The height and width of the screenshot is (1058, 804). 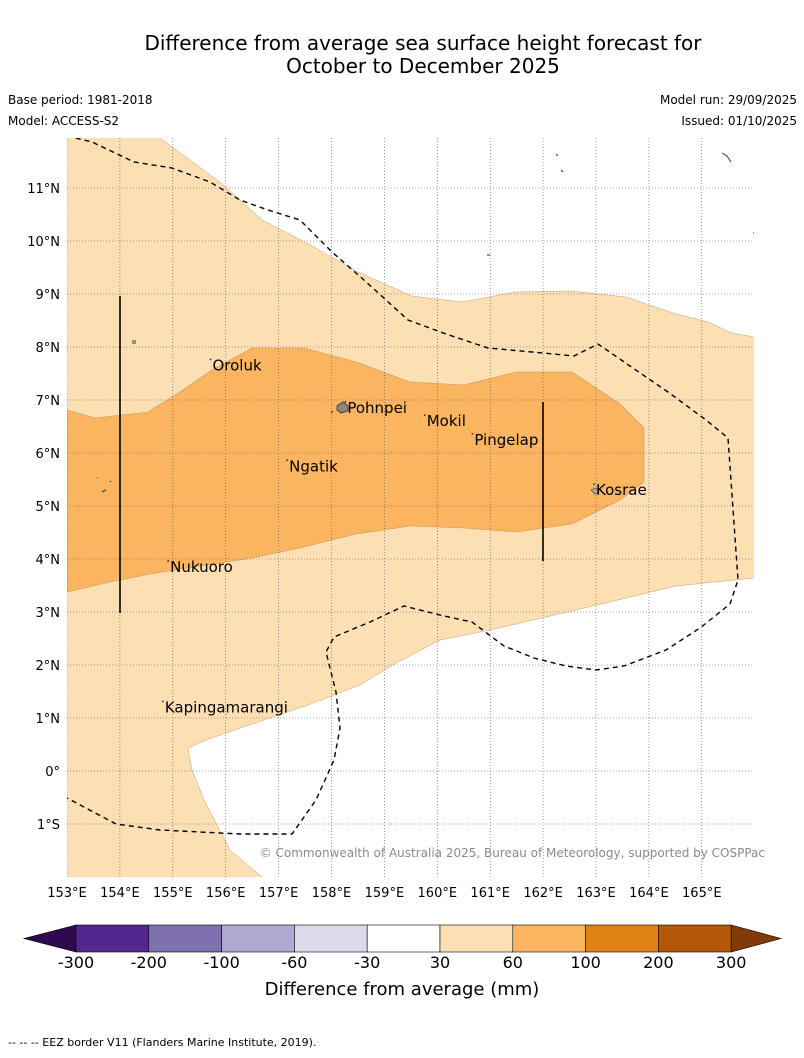 What do you see at coordinates (120, 893) in the screenshot?
I see `lon-tick-label: 154°E` at bounding box center [120, 893].